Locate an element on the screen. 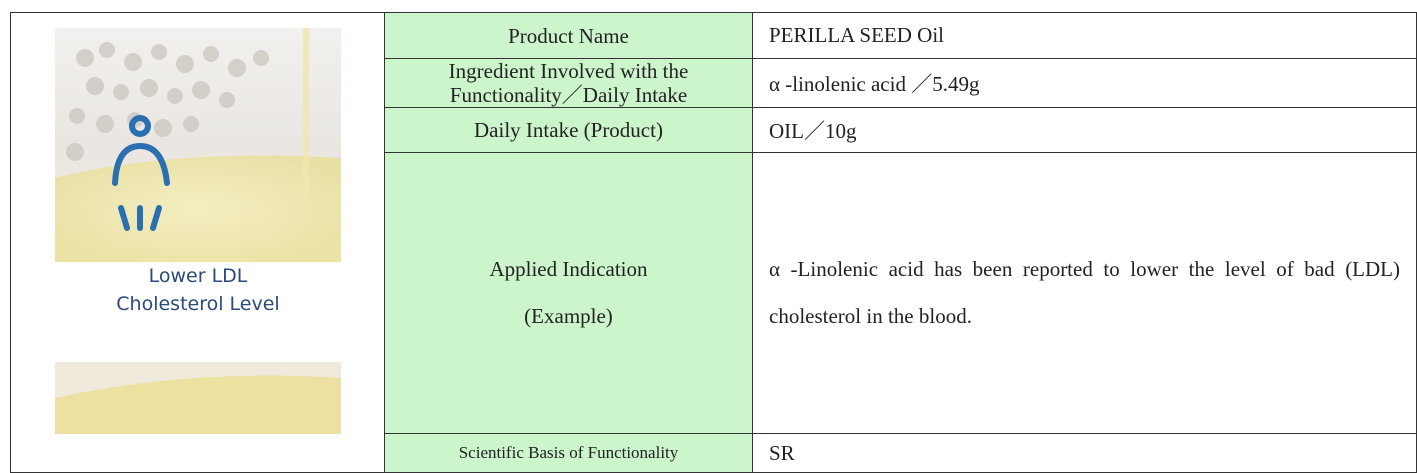 Image resolution: width=1417 pixels, height=473 pixels. value-text: OIL／10g is located at coordinates (813, 131).